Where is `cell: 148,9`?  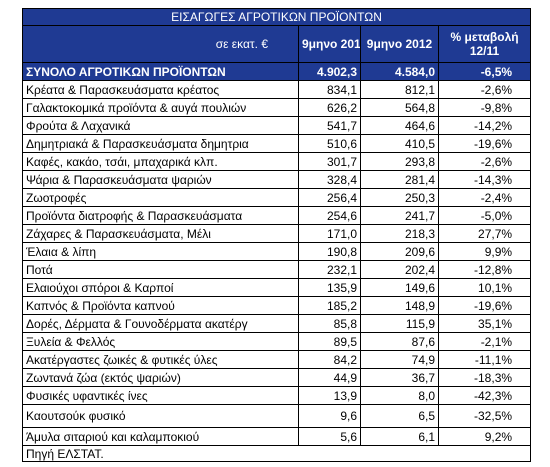
cell: 148,9 is located at coordinates (399, 305).